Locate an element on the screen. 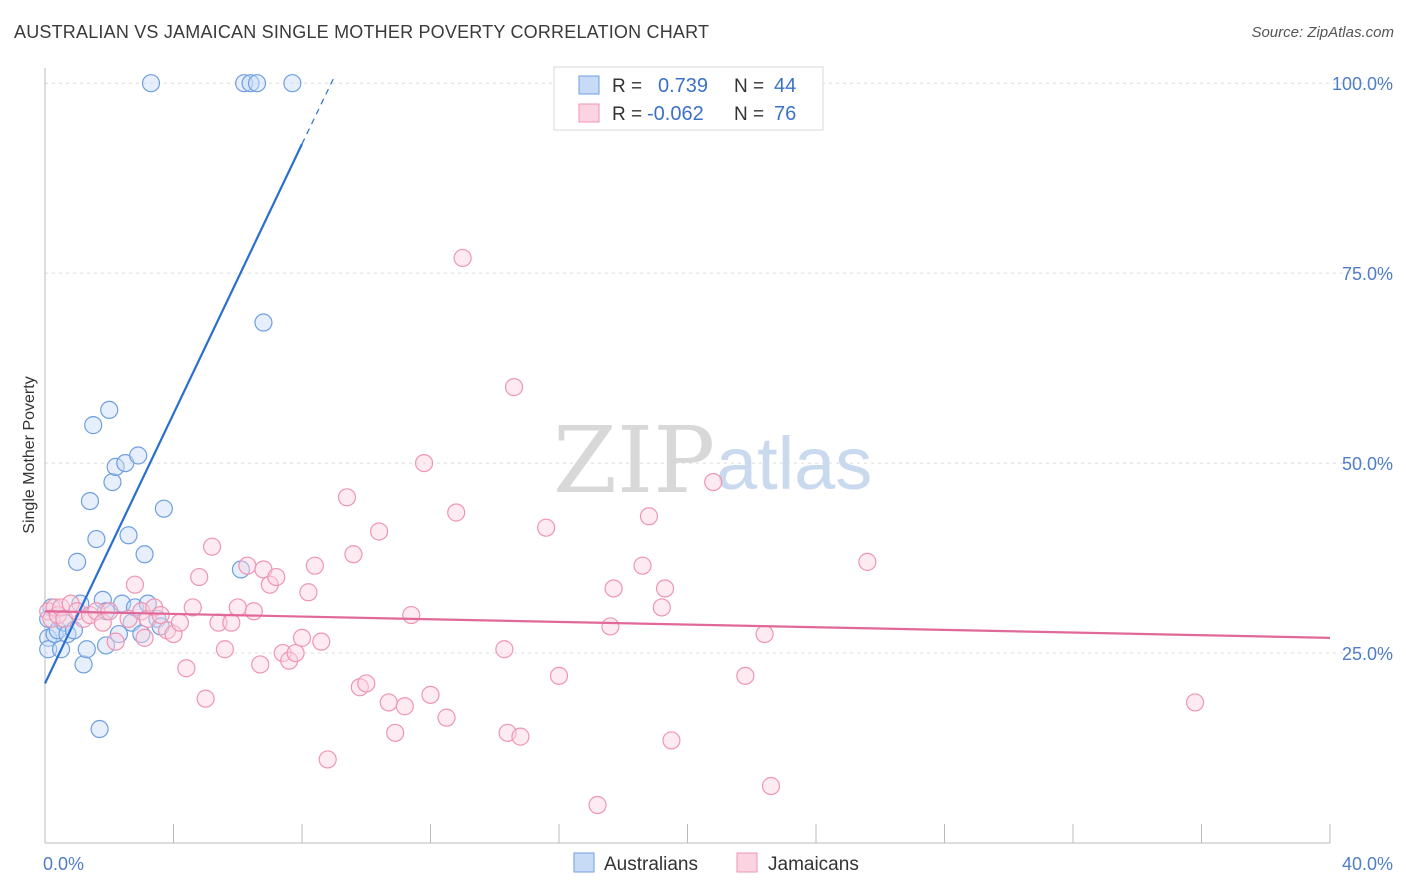  legend-n-value-au: 44 is located at coordinates (785, 86).